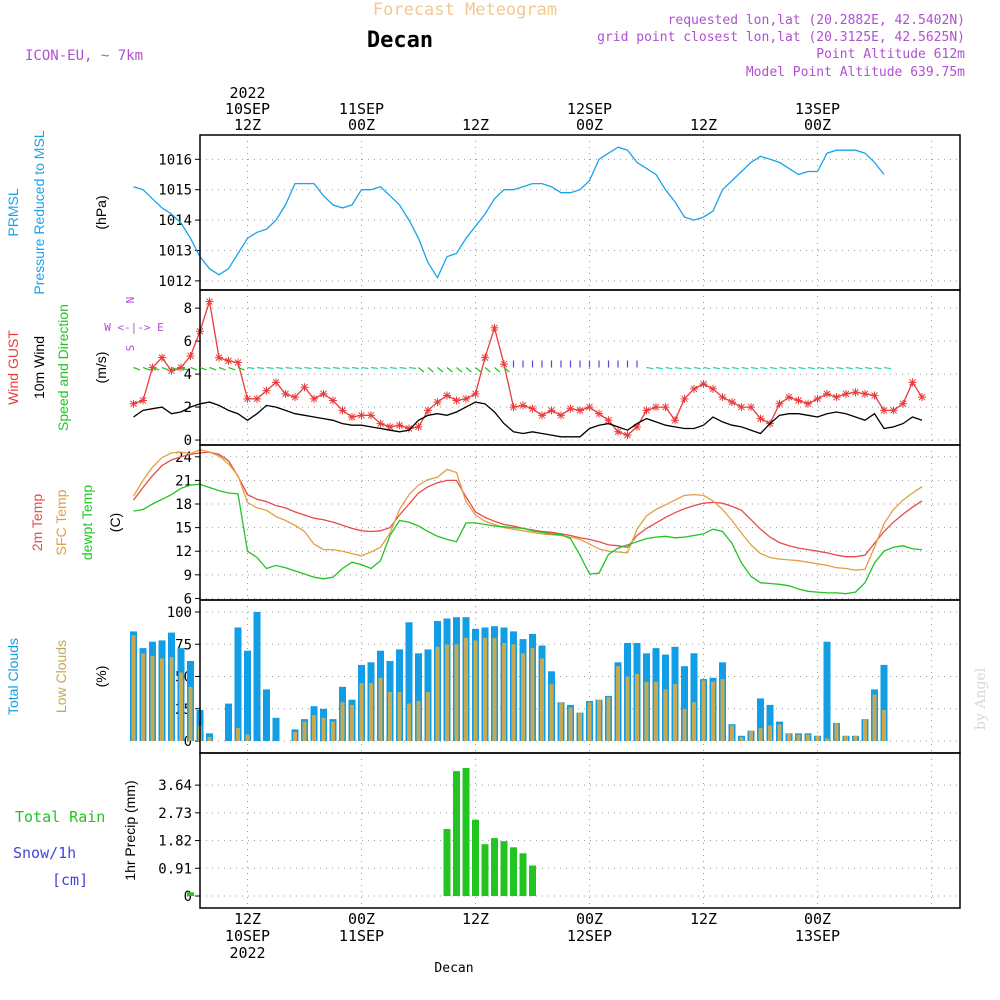 The width and height of the screenshot is (1000, 1000). What do you see at coordinates (465, 10) in the screenshot?
I see `product-title: Forecast Meteogram` at bounding box center [465, 10].